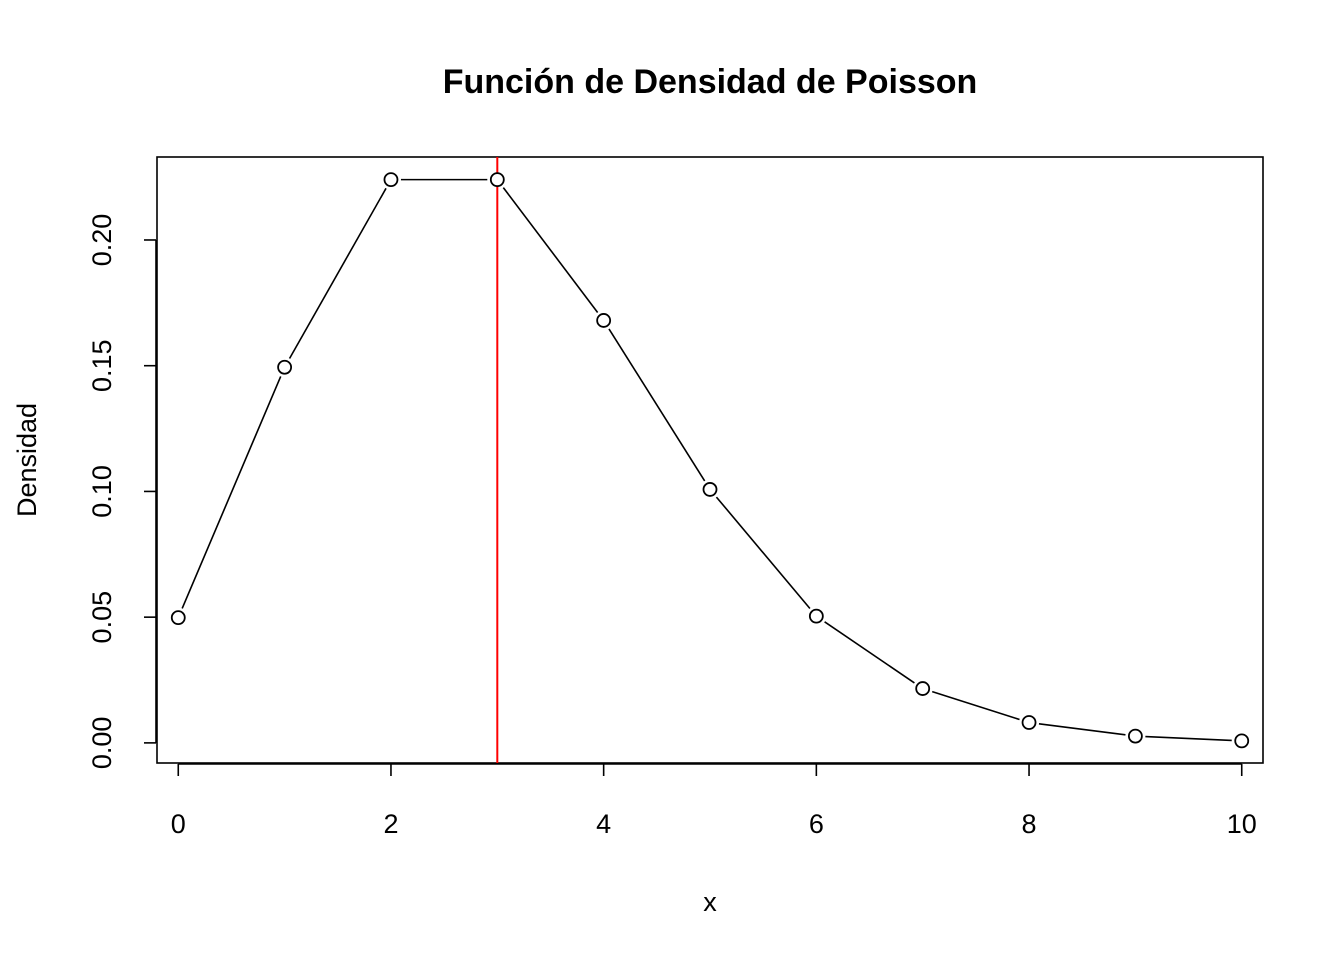 The height and width of the screenshot is (960, 1344). I want to click on y-tick-label: 0.10, so click(102, 491).